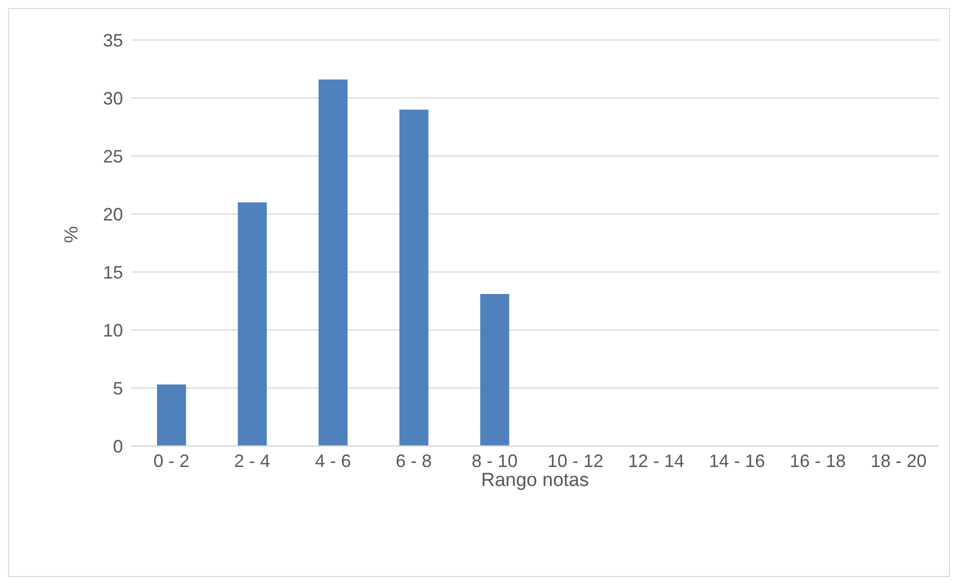 This screenshot has width=956, height=583. Describe the element at coordinates (112, 40) in the screenshot. I see `y-tick-label: 35` at that location.